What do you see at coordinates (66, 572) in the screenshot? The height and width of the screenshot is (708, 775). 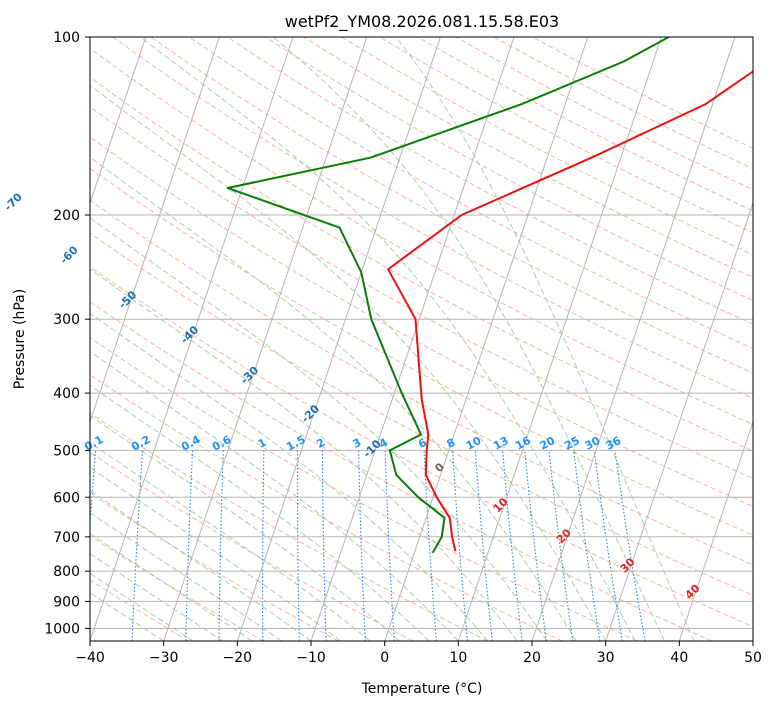 I see `y-tick-label: 800` at bounding box center [66, 572].